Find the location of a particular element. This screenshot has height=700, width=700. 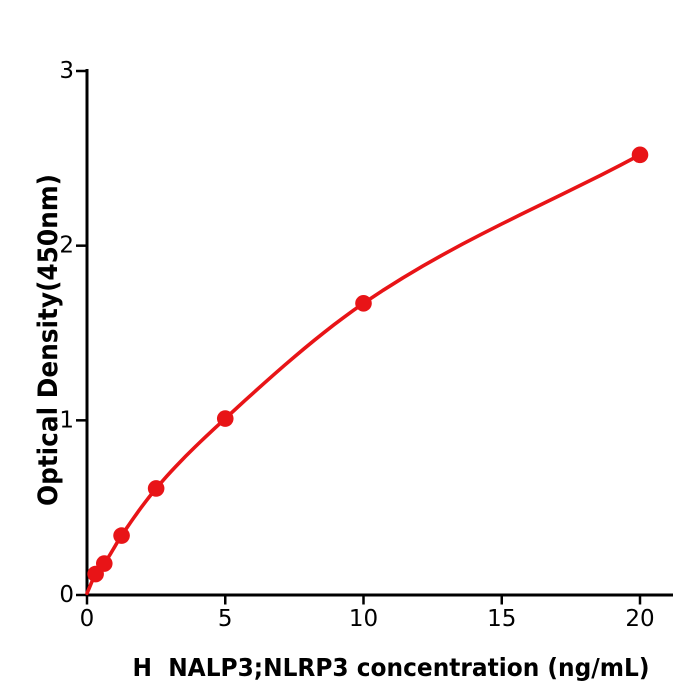

y-tick-label: 3 is located at coordinates (66, 71).